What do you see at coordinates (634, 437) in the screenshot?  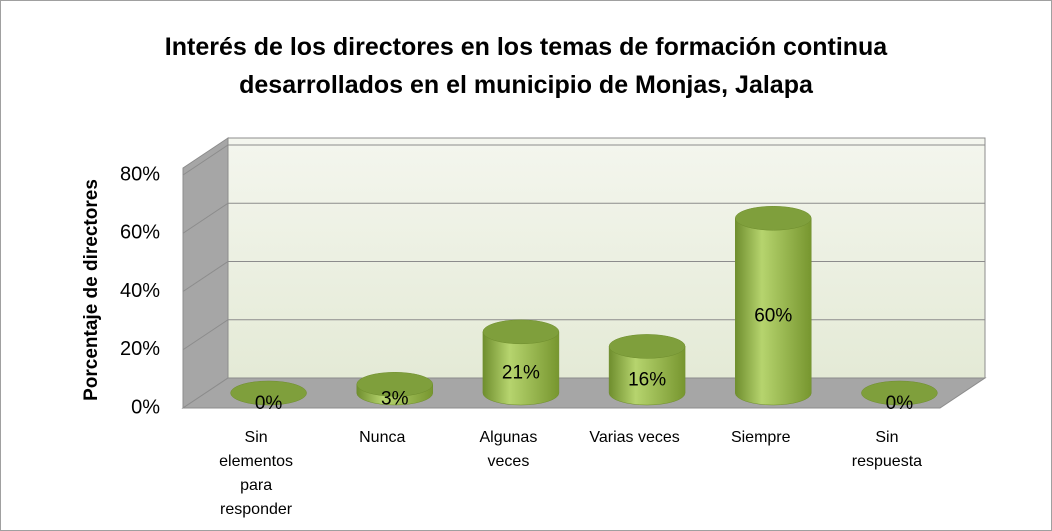 I see `x-tick-label: Varias veces` at bounding box center [634, 437].